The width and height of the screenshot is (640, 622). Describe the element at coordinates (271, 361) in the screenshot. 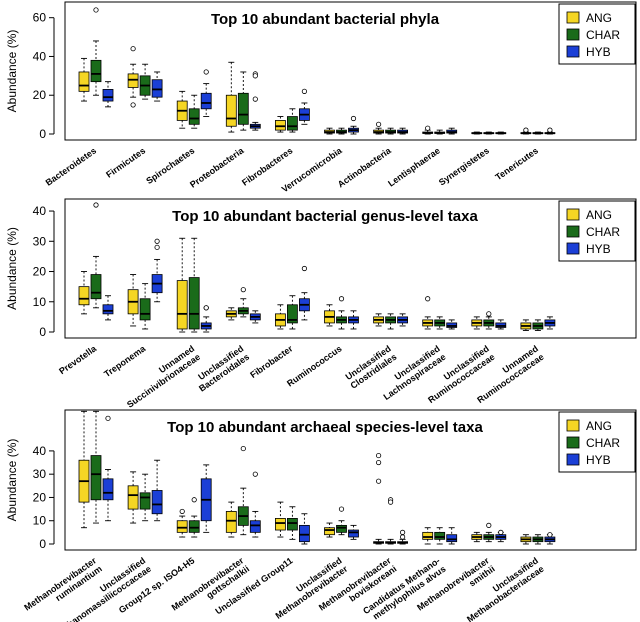

I see `category-label: Fibrobacter` at that location.